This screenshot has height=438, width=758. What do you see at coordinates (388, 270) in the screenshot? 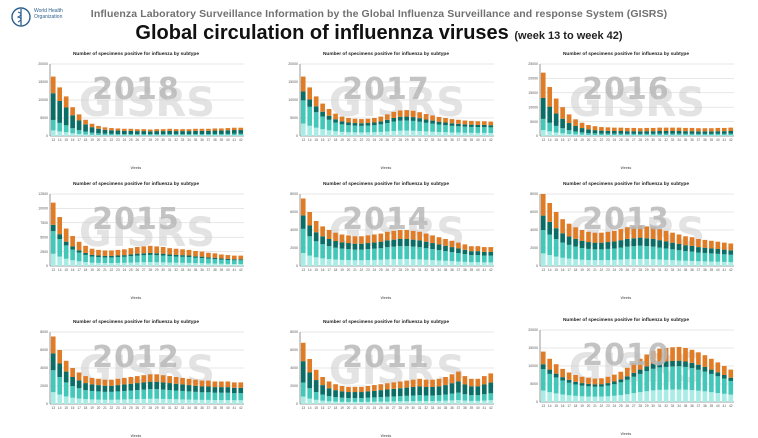
I see `x-tick-label: 26` at bounding box center [388, 270].